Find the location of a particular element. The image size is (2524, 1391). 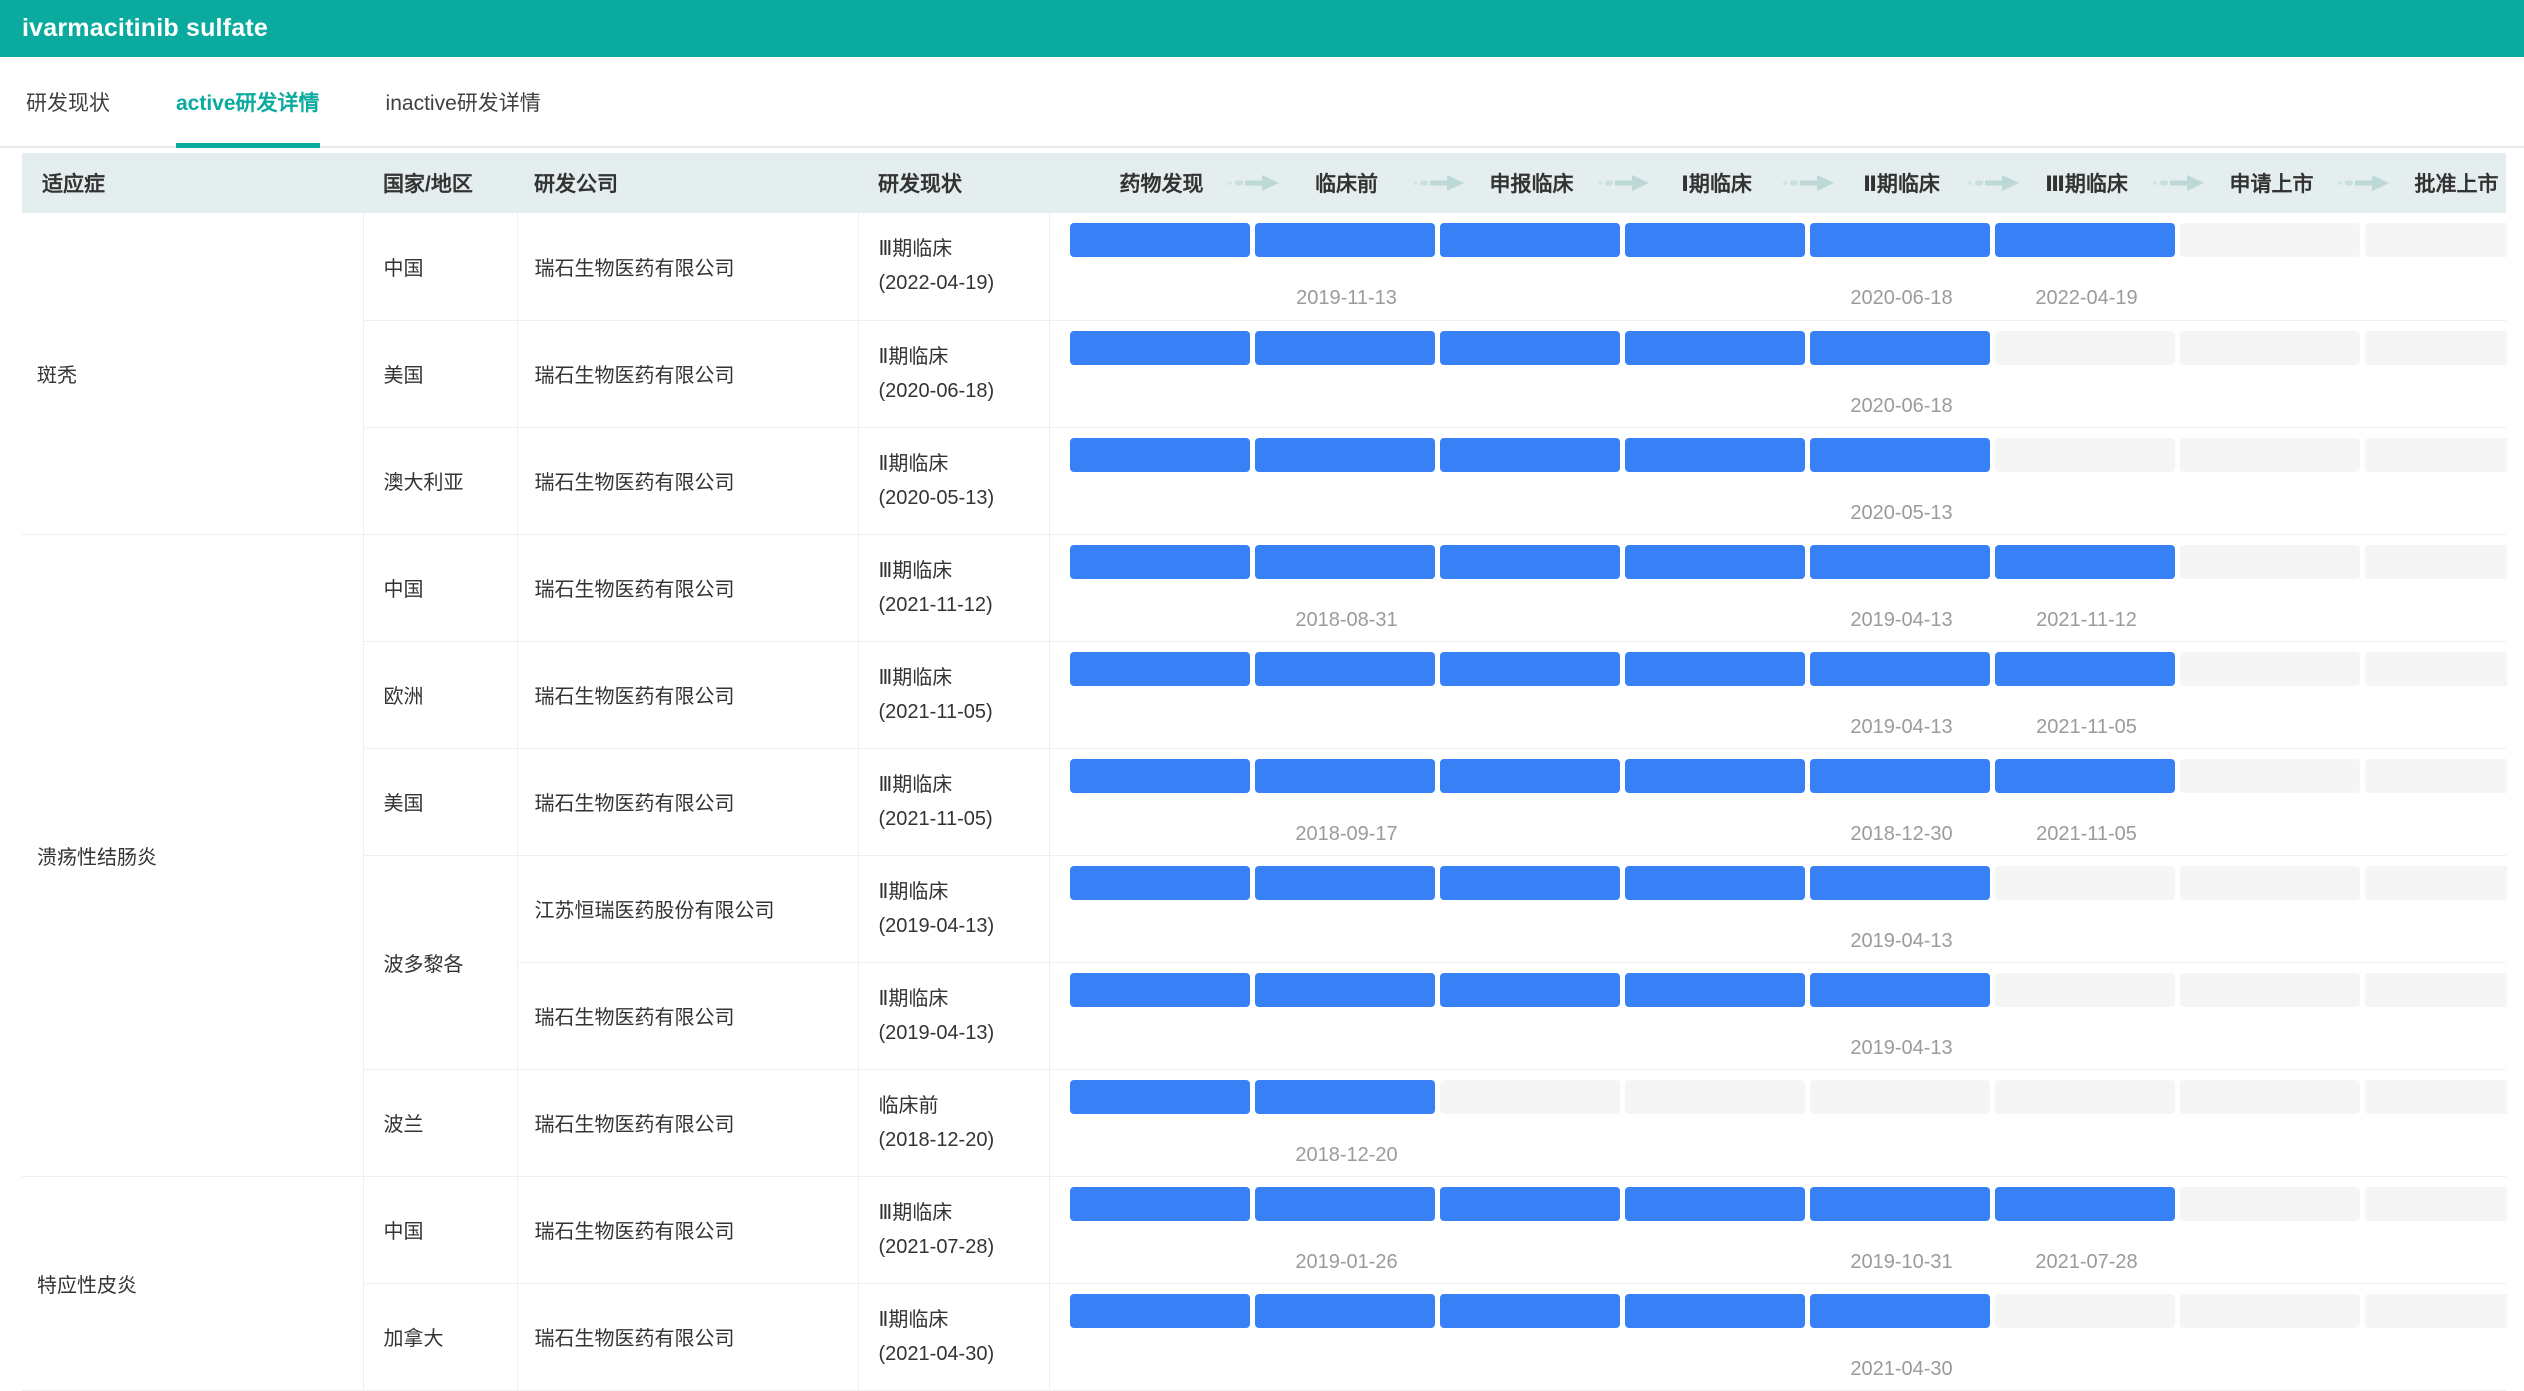

stage-label: Ⅲ期临床 is located at coordinates (2086, 184).